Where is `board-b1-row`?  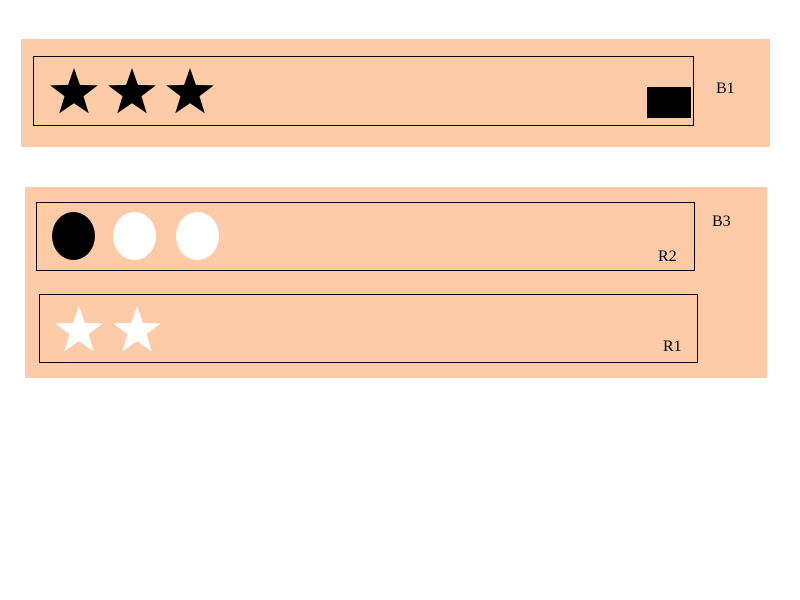 board-b1-row is located at coordinates (363, 91).